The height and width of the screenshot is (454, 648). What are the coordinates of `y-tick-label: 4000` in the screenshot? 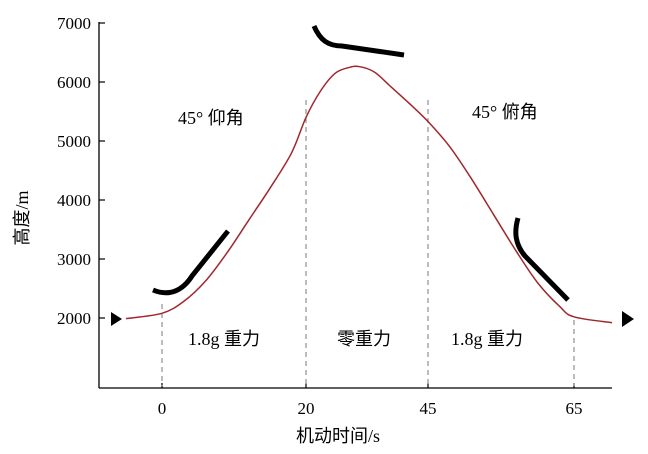 It's located at (74, 200).